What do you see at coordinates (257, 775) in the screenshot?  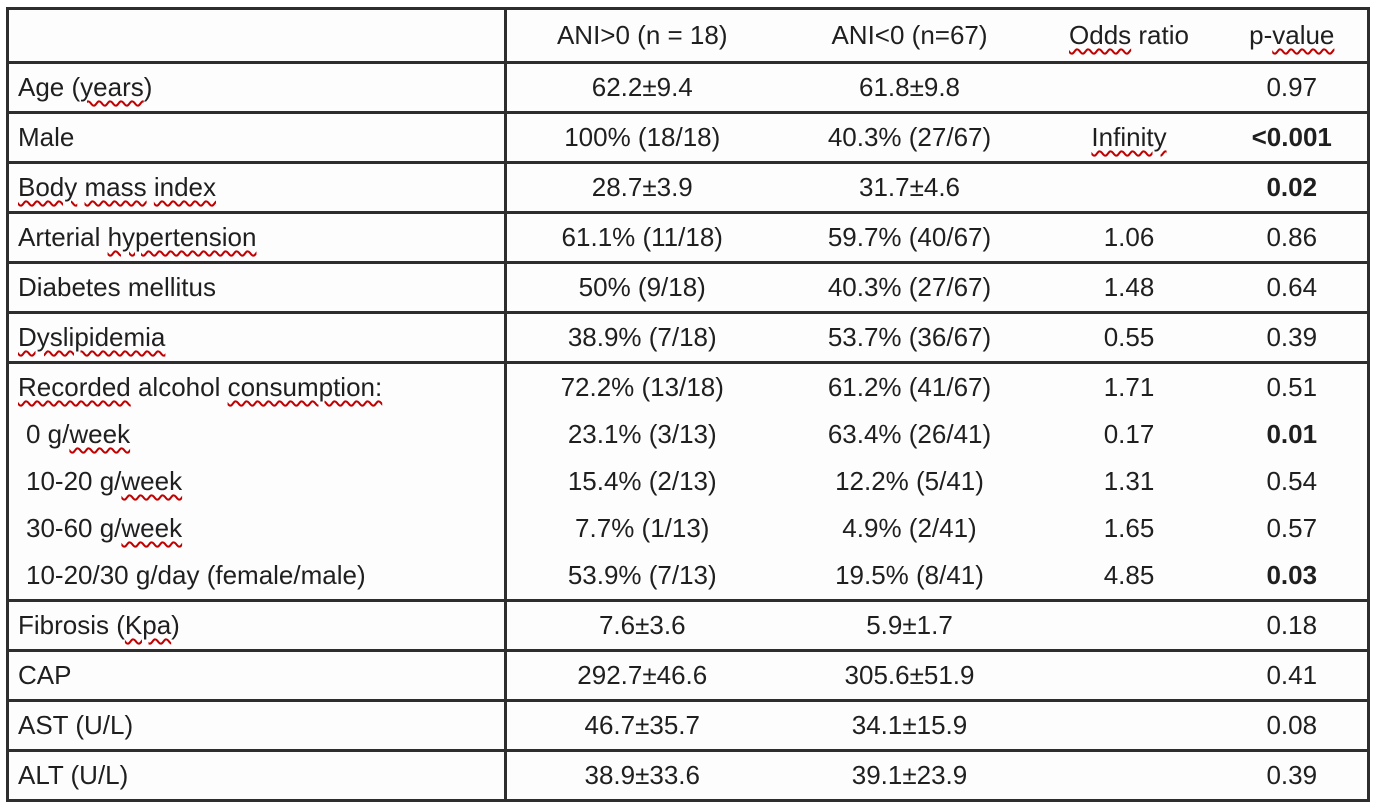 I see `row-label-cell: ALT (U/L)` at bounding box center [257, 775].